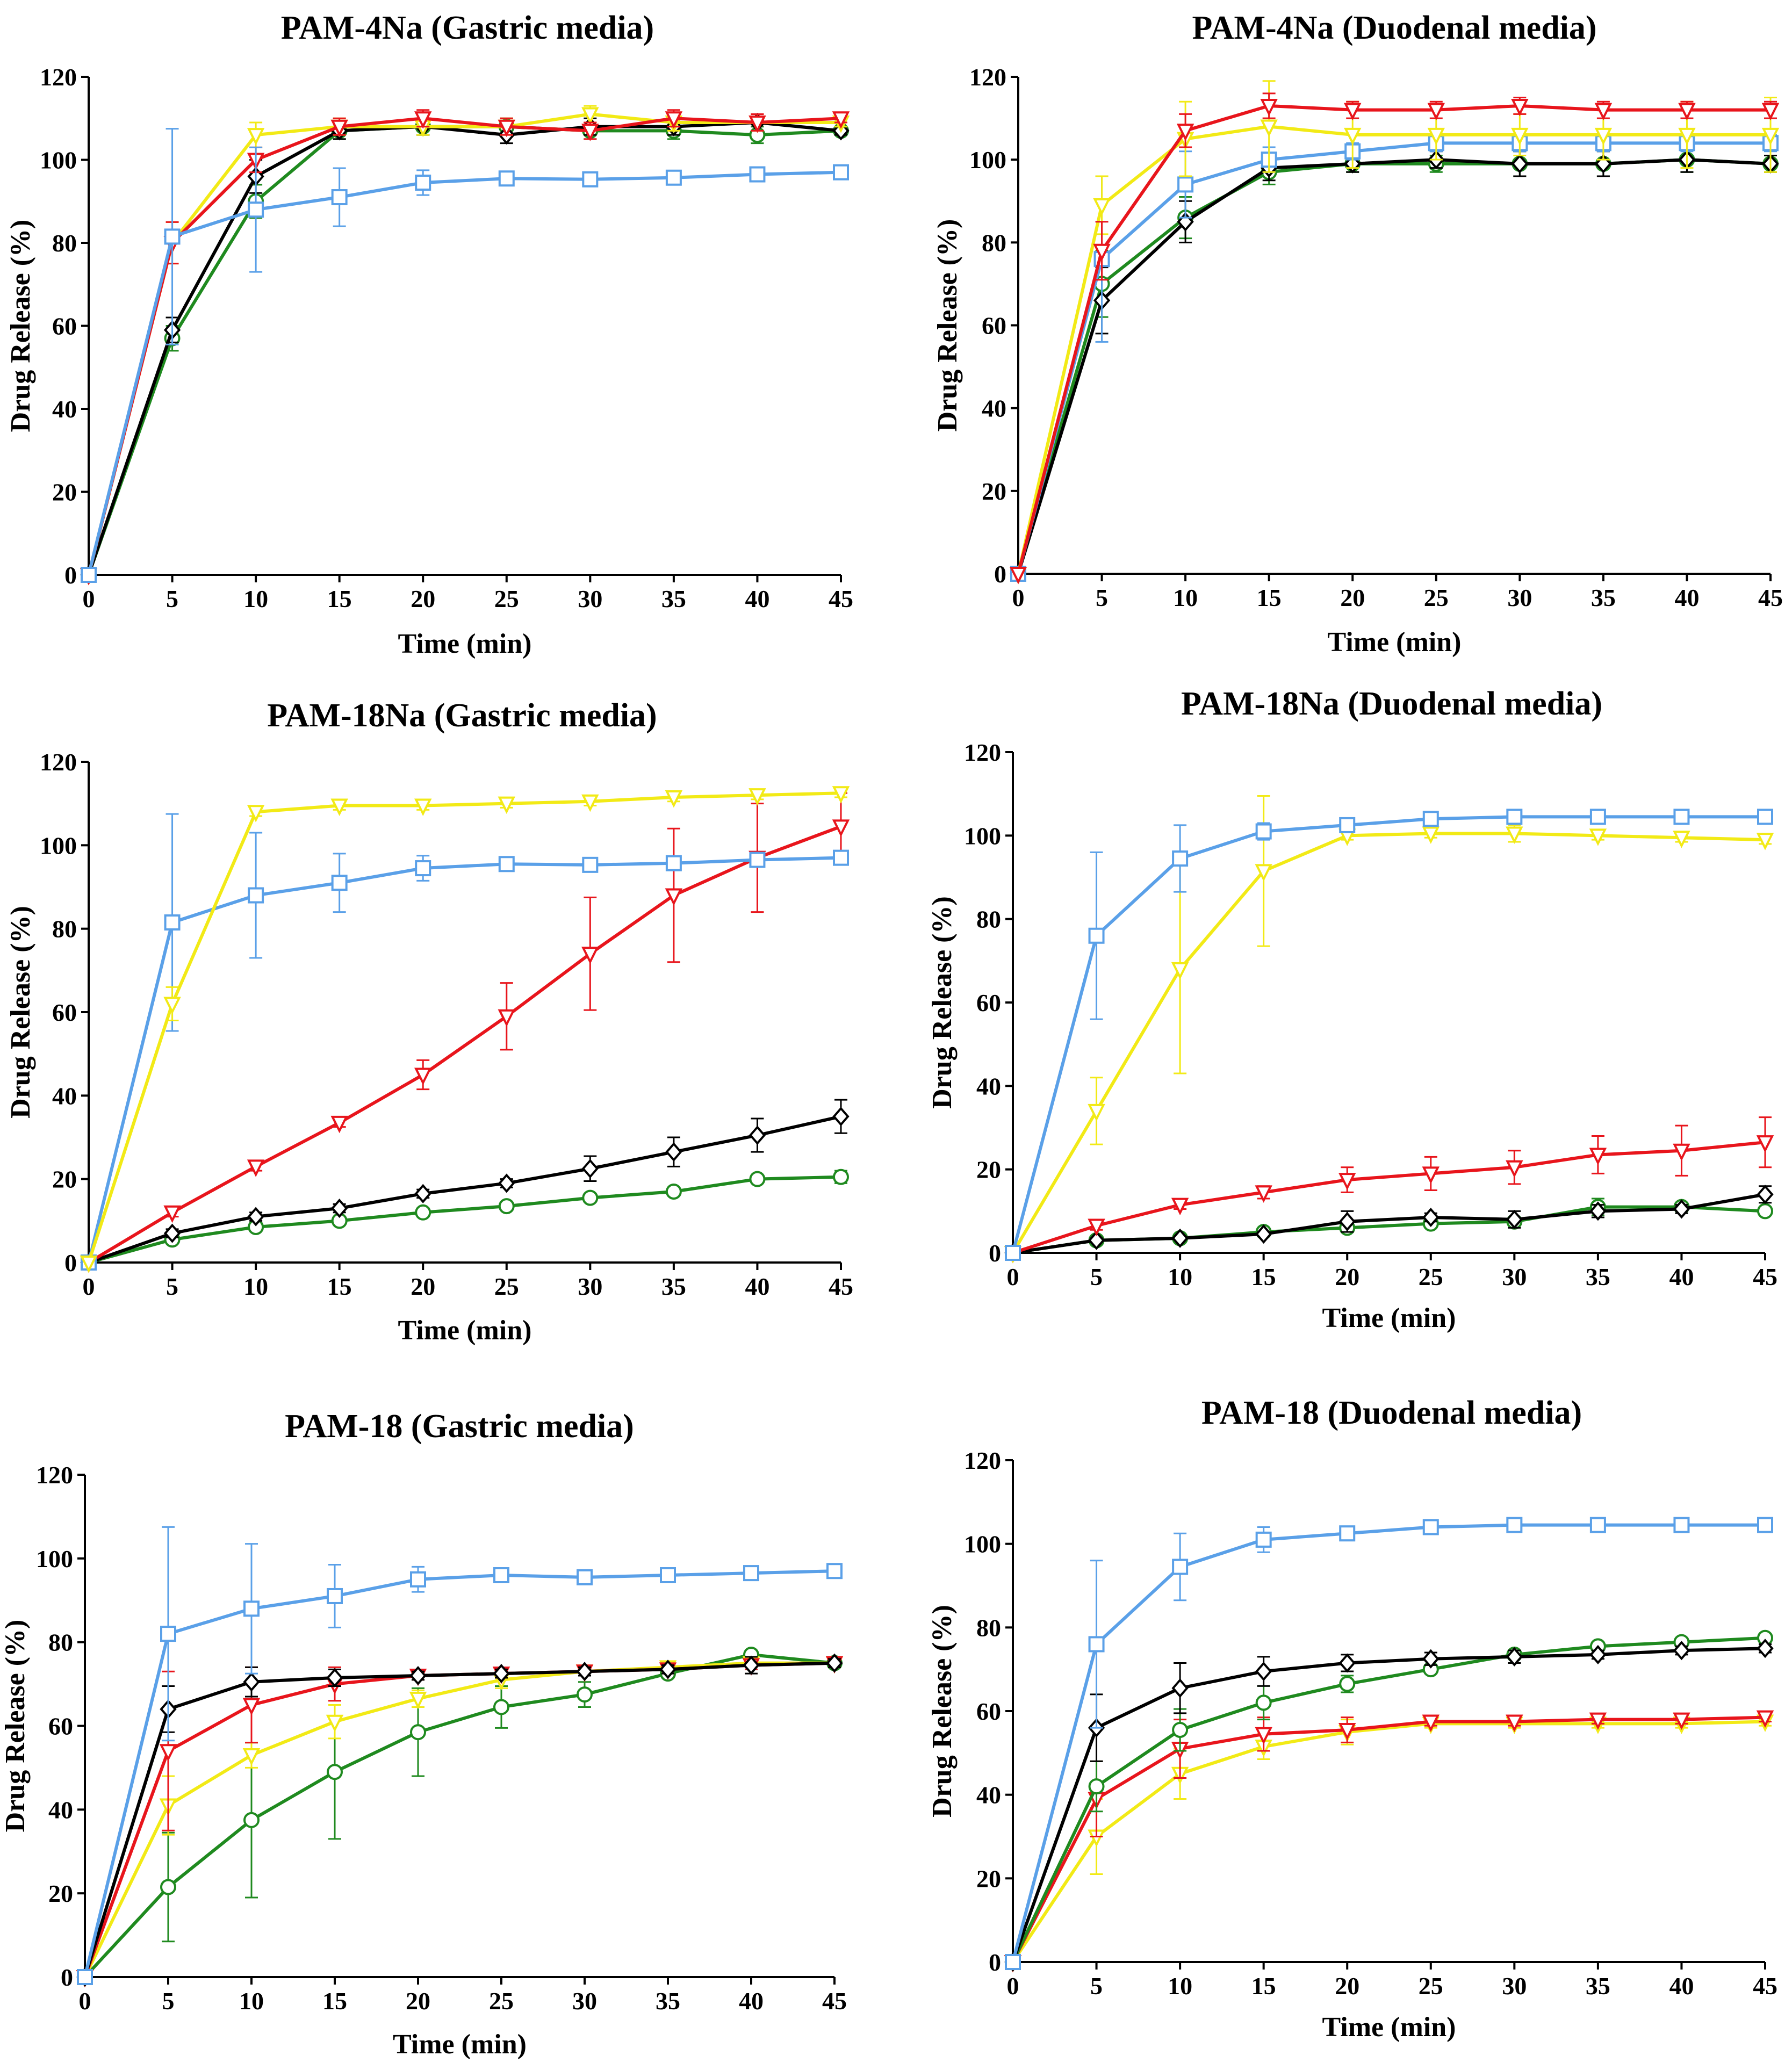 The height and width of the screenshot is (2063, 1792). What do you see at coordinates (1391, 704) in the screenshot?
I see `chart-title: PAM-18Na (Duodenal media)` at bounding box center [1391, 704].